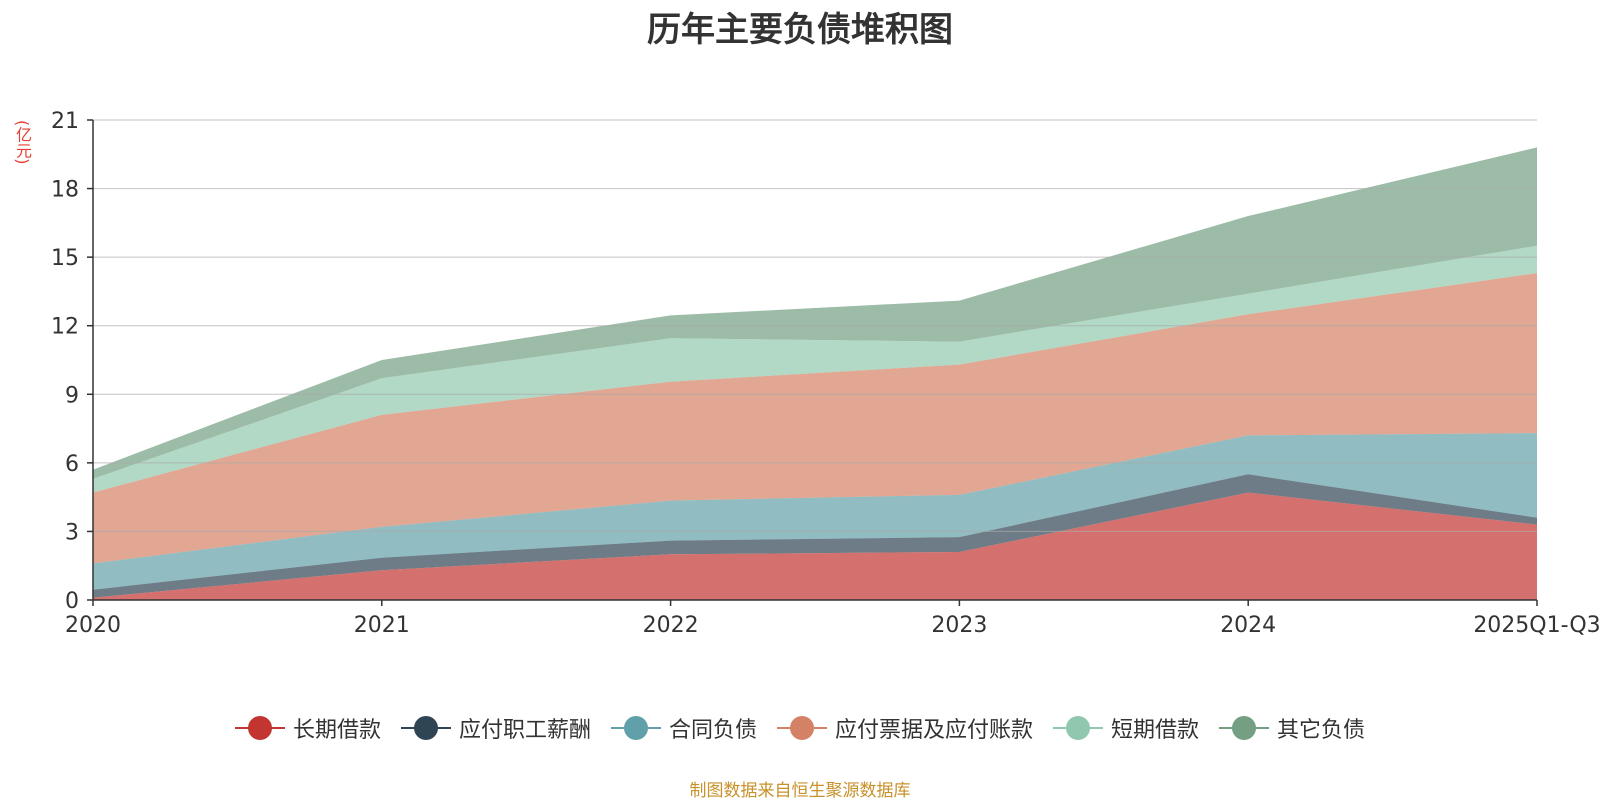  Describe the element at coordinates (712, 730) in the screenshot. I see `legend-label: 合同负债` at that location.